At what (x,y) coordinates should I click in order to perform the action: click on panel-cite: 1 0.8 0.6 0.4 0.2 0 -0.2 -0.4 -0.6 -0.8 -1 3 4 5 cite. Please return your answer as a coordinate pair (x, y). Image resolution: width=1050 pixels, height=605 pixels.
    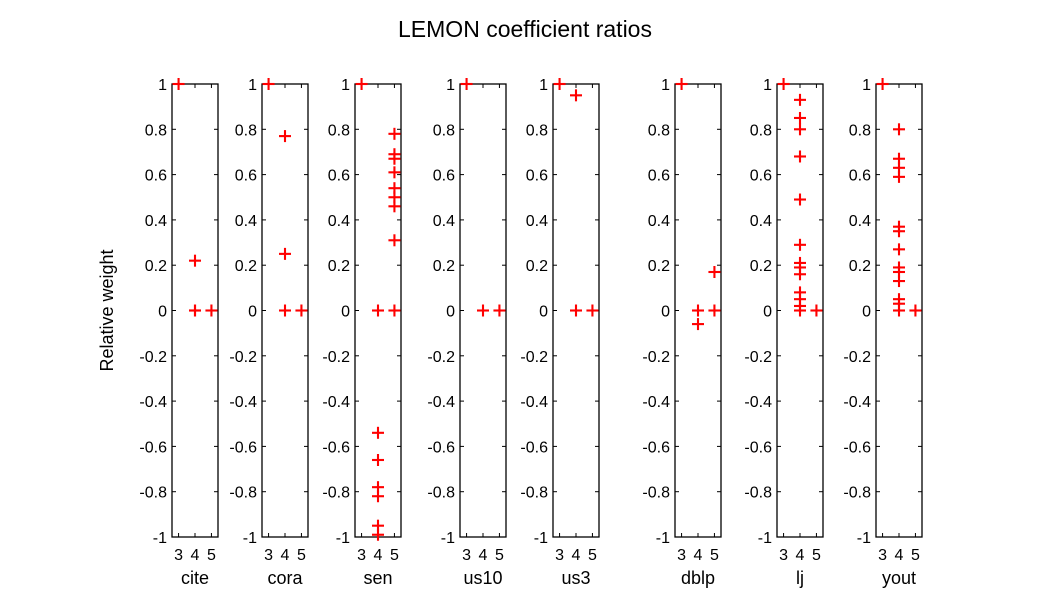
    Looking at the image, I should click on (179, 332).